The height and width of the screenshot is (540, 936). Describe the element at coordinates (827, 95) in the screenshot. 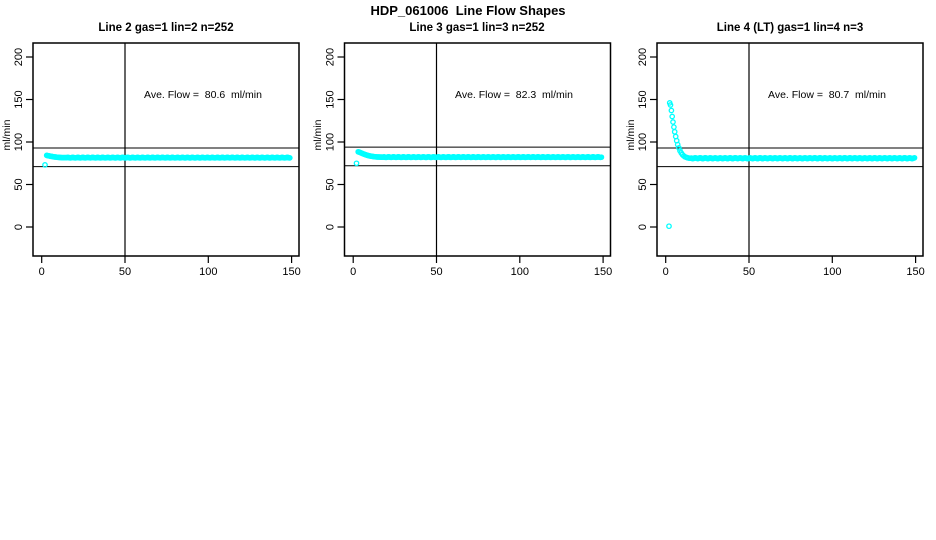

I see `panel-3-ave-flow-annotation: Ave. Flow = 80.7 ml/min` at that location.